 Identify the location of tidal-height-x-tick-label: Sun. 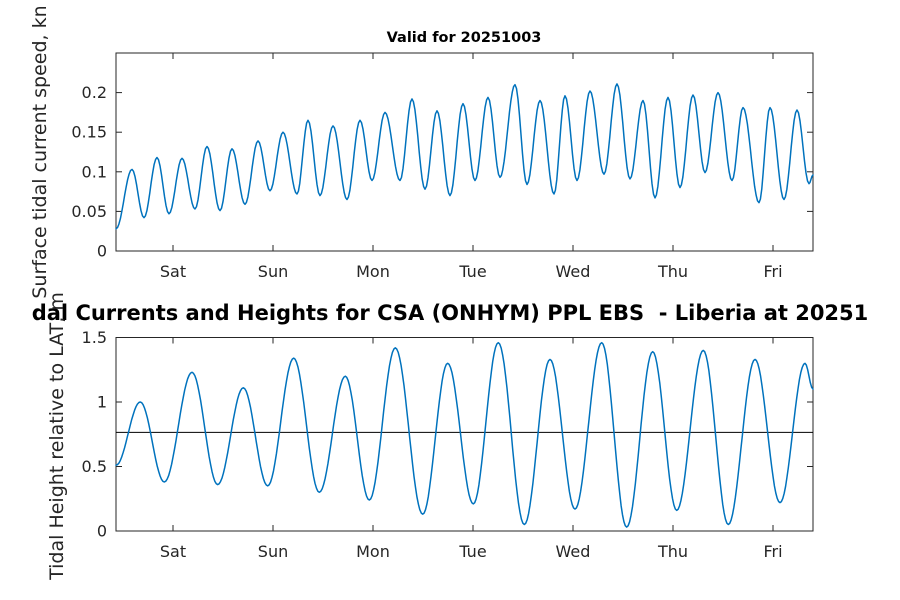
(273, 551).